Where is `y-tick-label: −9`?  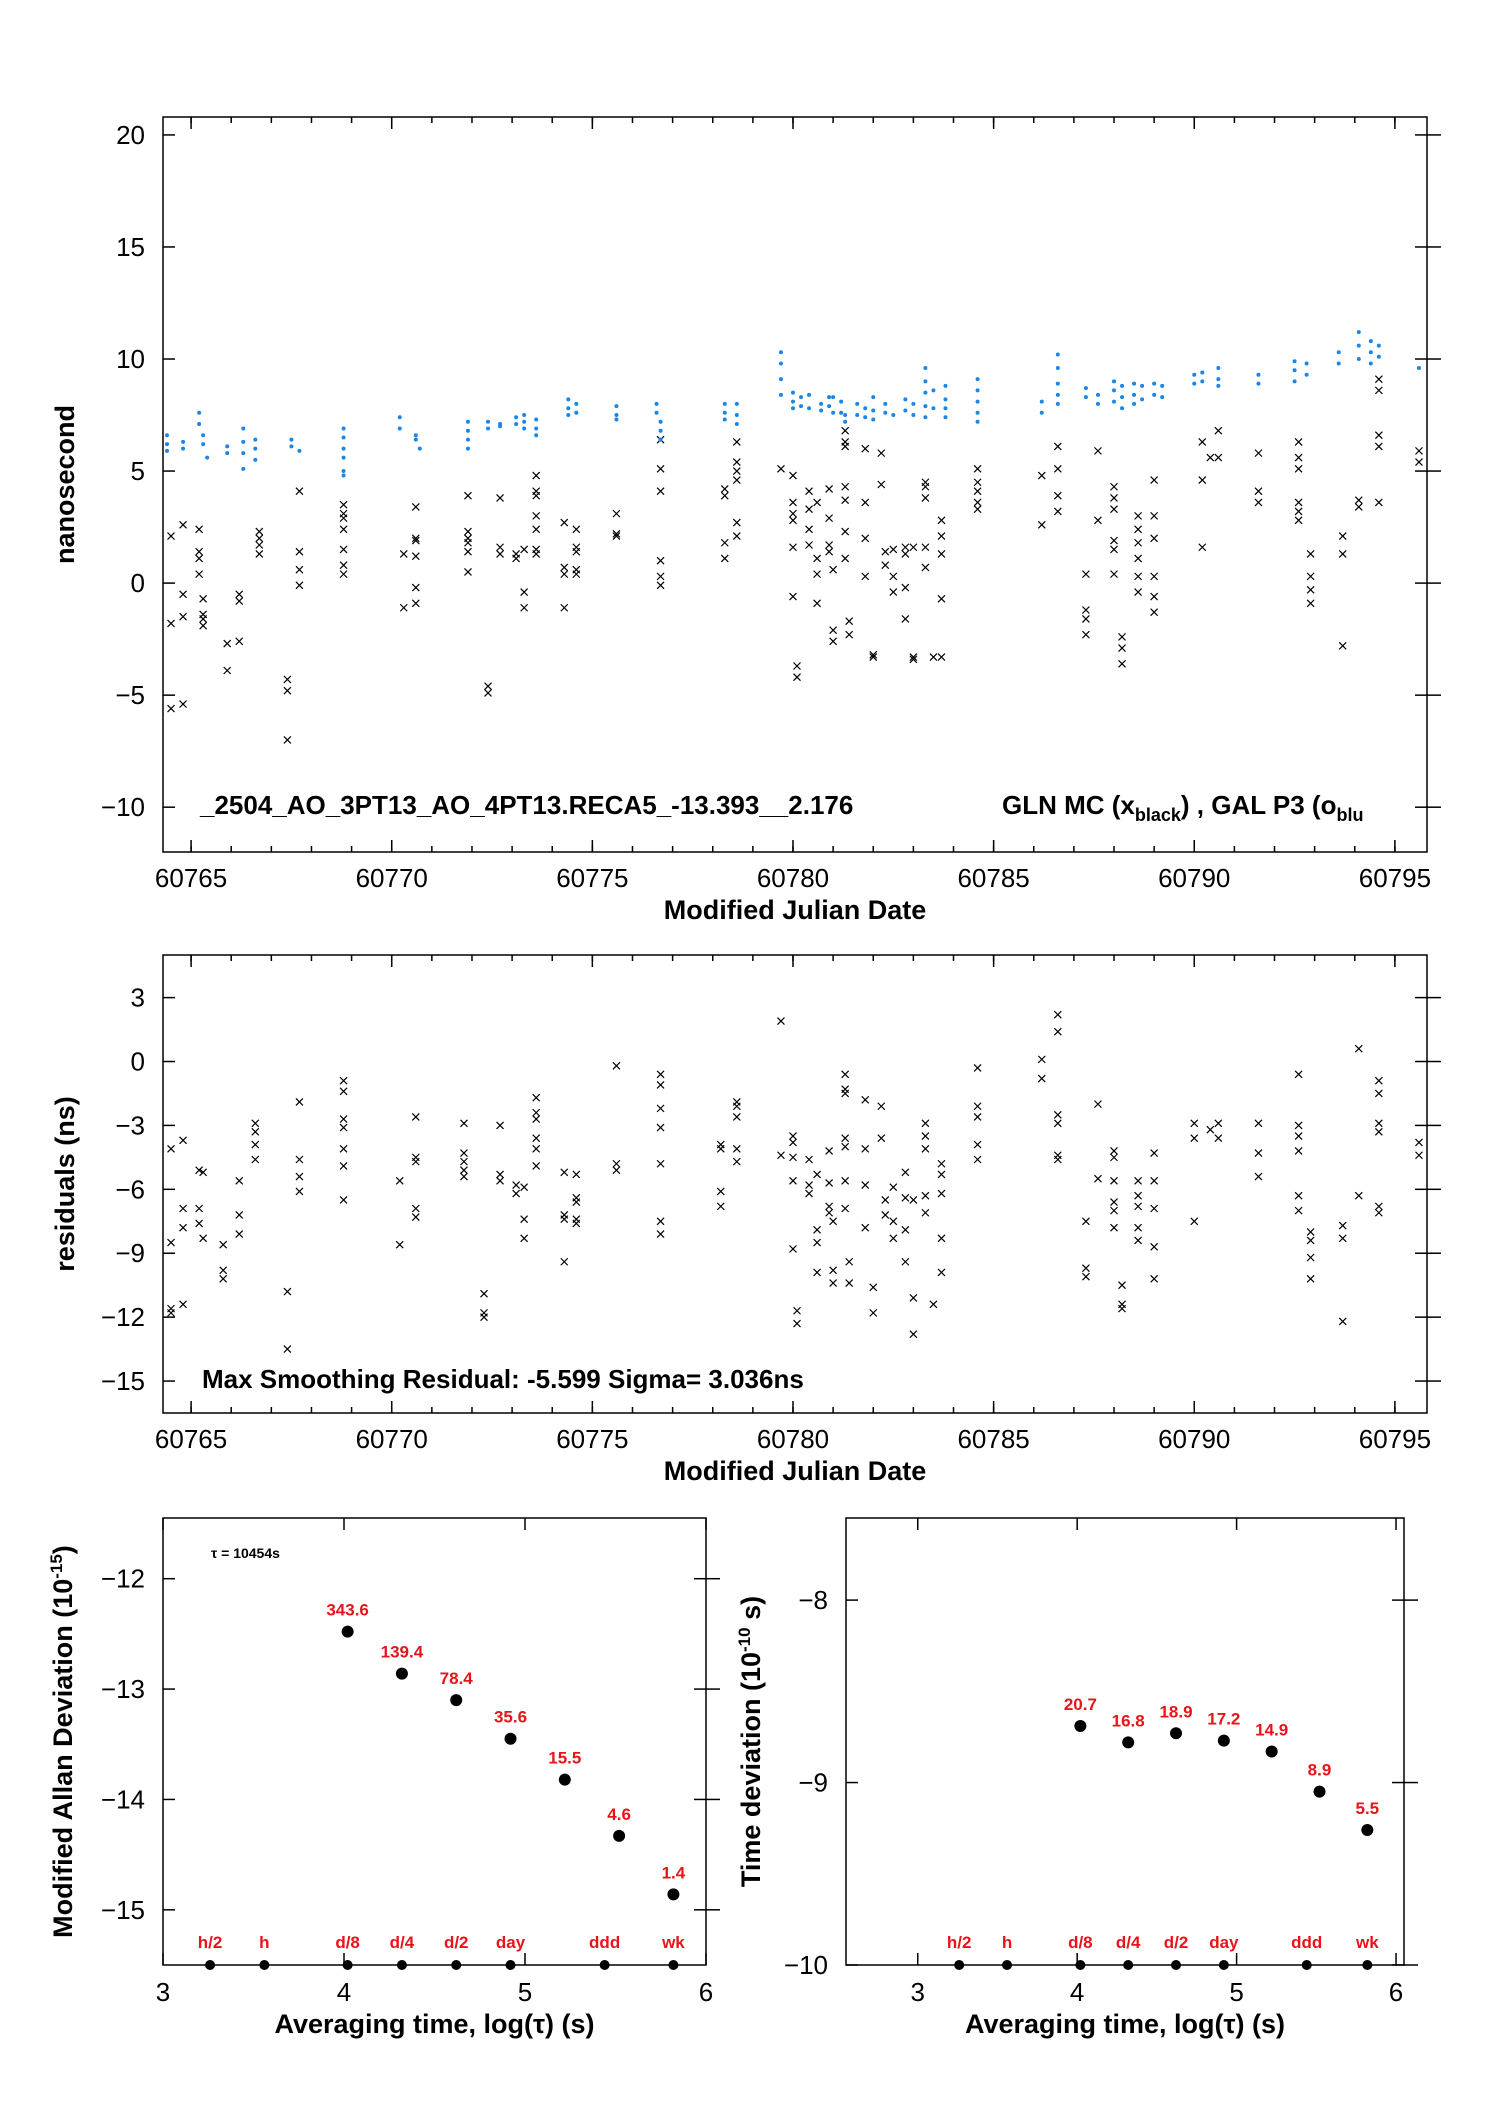 y-tick-label: −9 is located at coordinates (130, 1253).